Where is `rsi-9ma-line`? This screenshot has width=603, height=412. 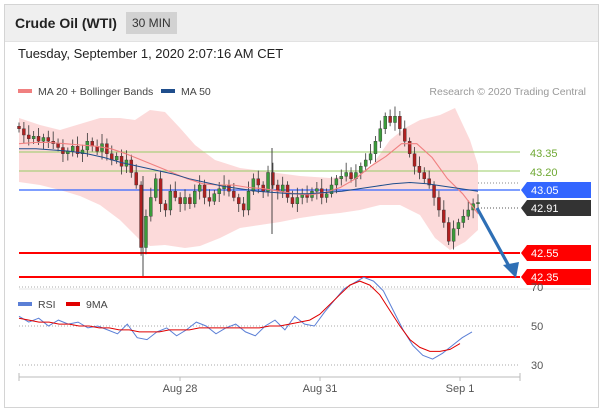 rsi-9ma-line is located at coordinates (239, 316).